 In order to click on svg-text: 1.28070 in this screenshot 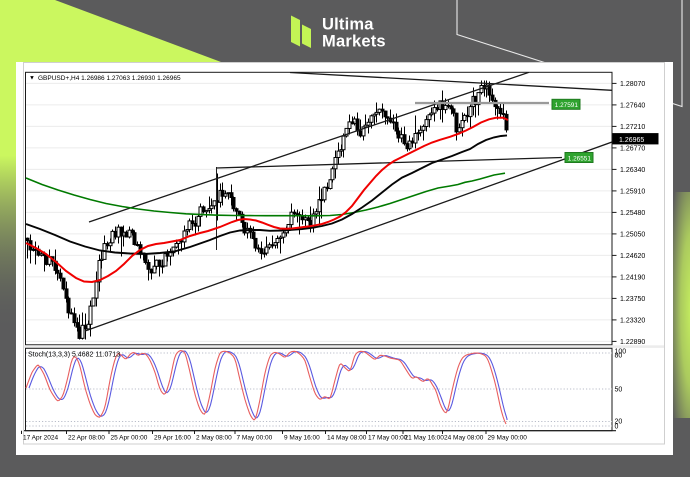, I will do `click(632, 84)`.